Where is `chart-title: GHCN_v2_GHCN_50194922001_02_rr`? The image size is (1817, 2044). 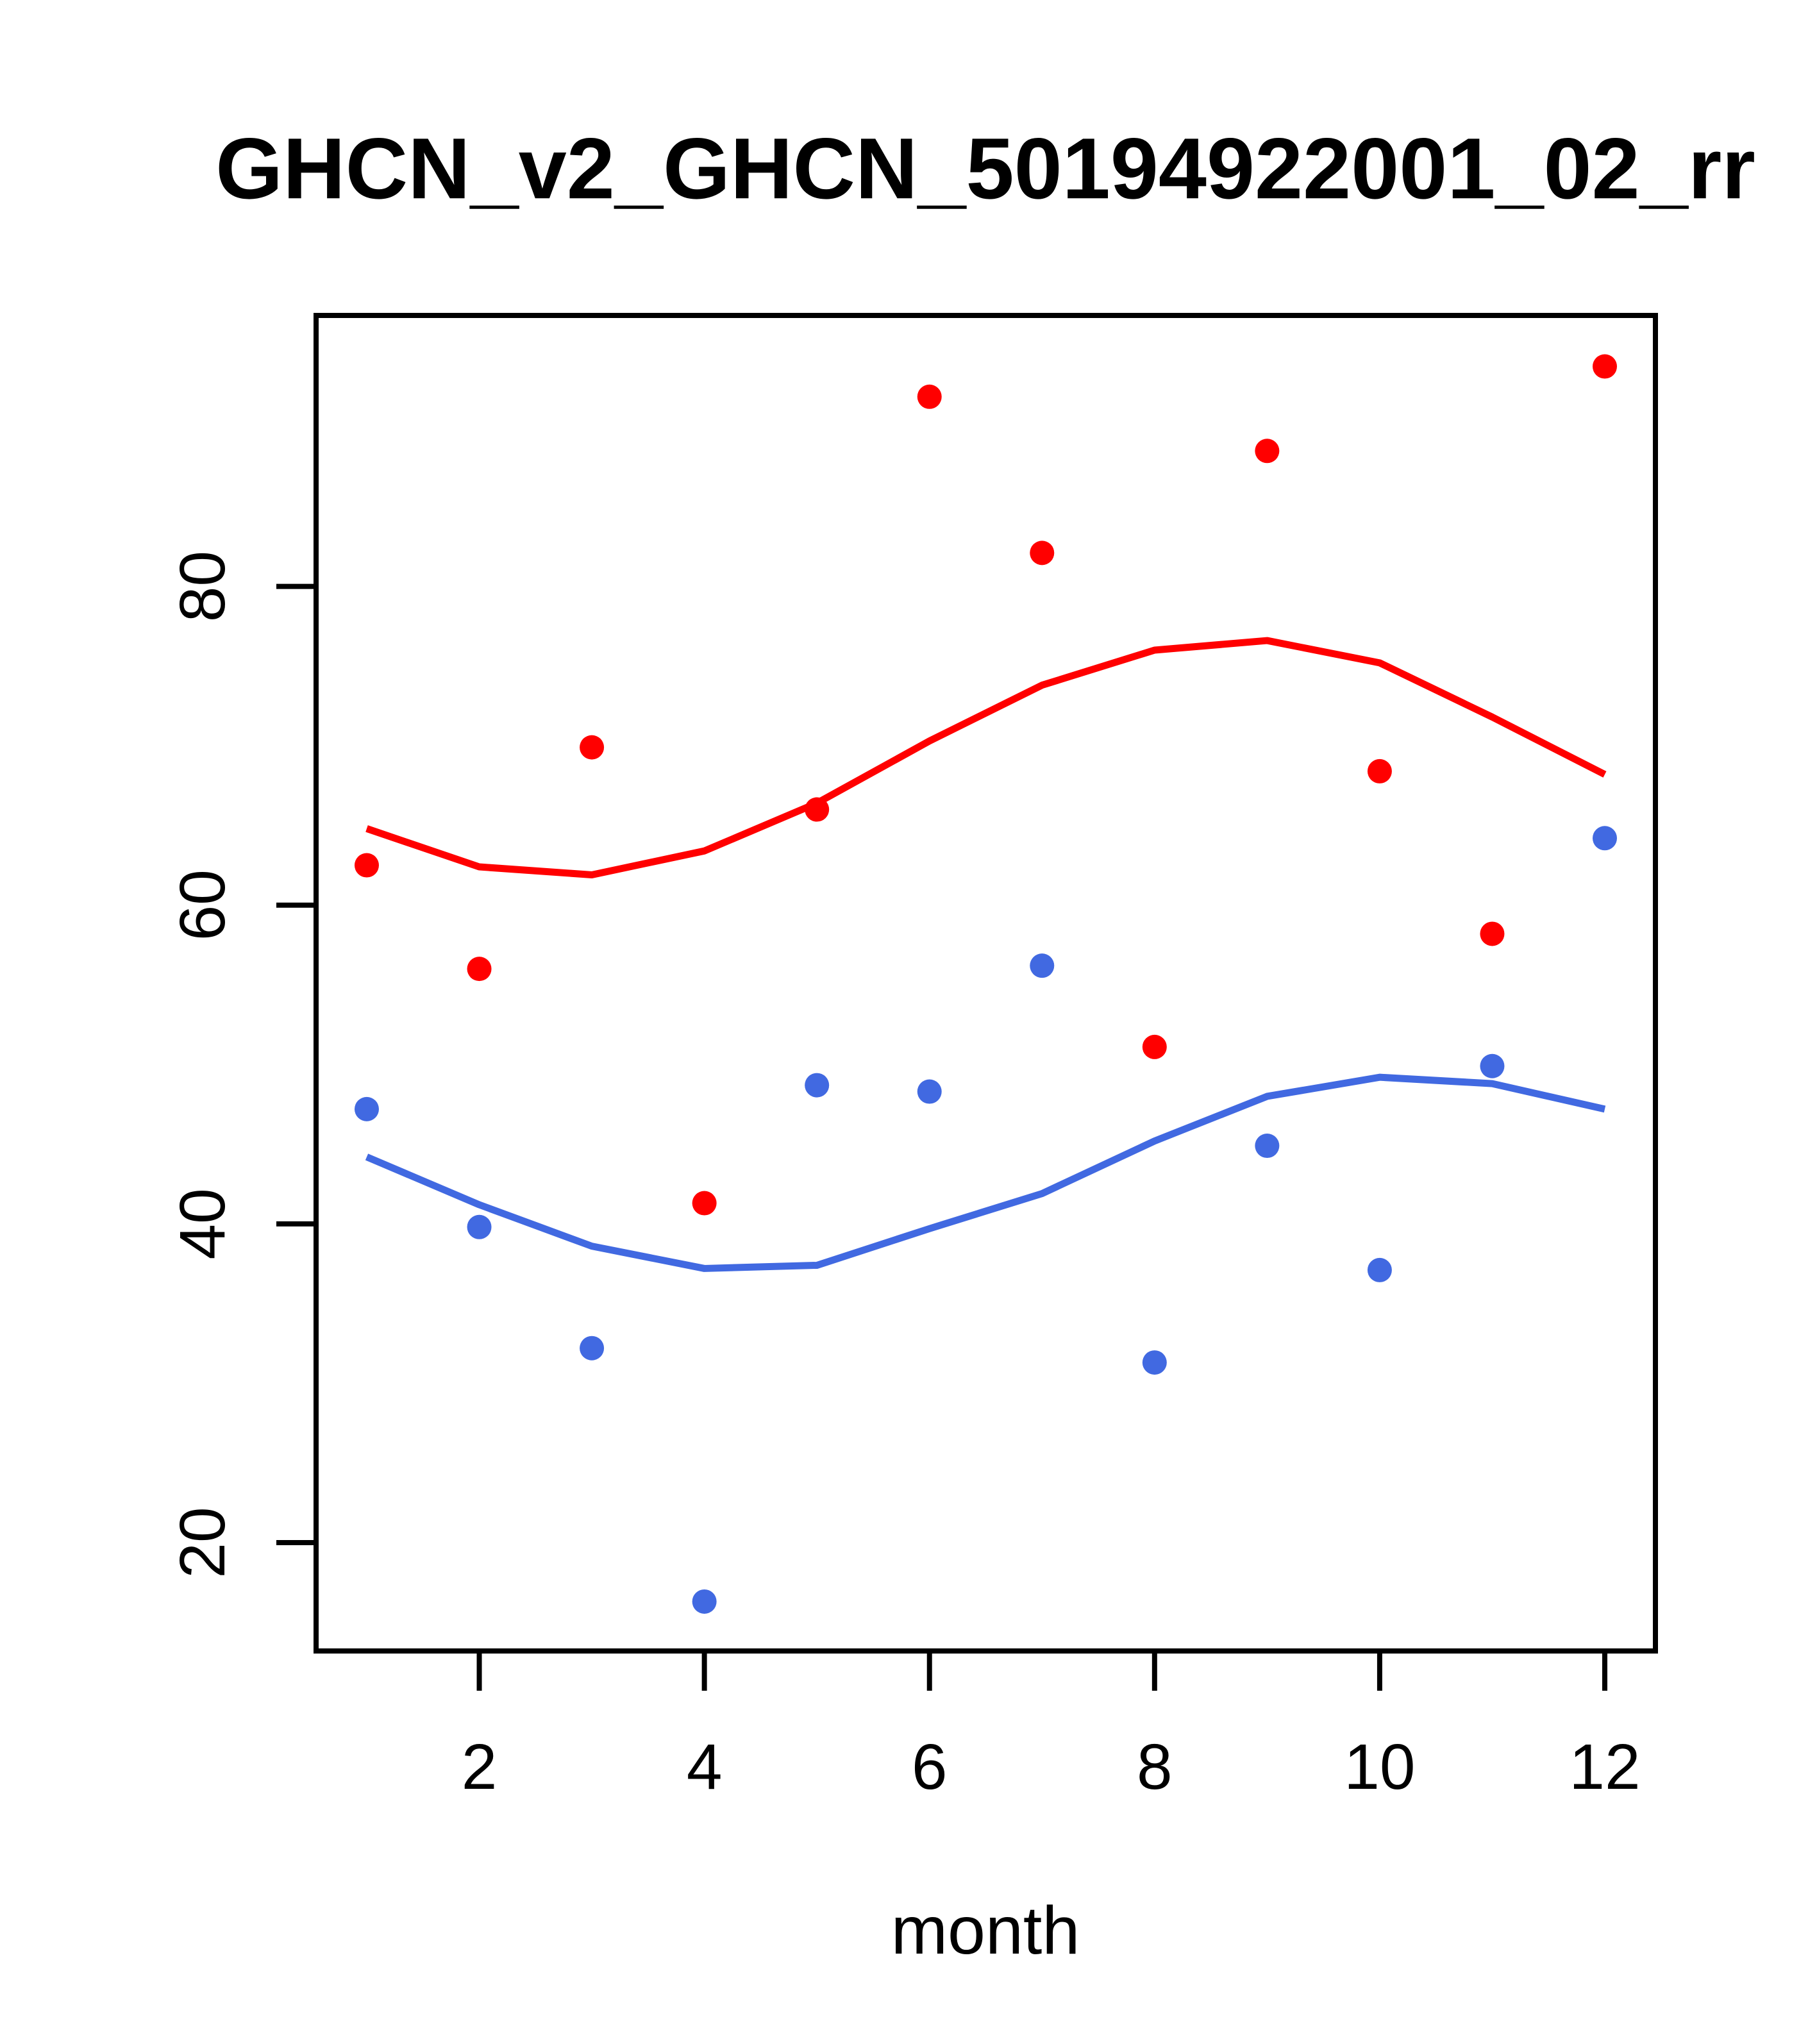 chart-title: GHCN_v2_GHCN_50194922001_02_rr is located at coordinates (985, 168).